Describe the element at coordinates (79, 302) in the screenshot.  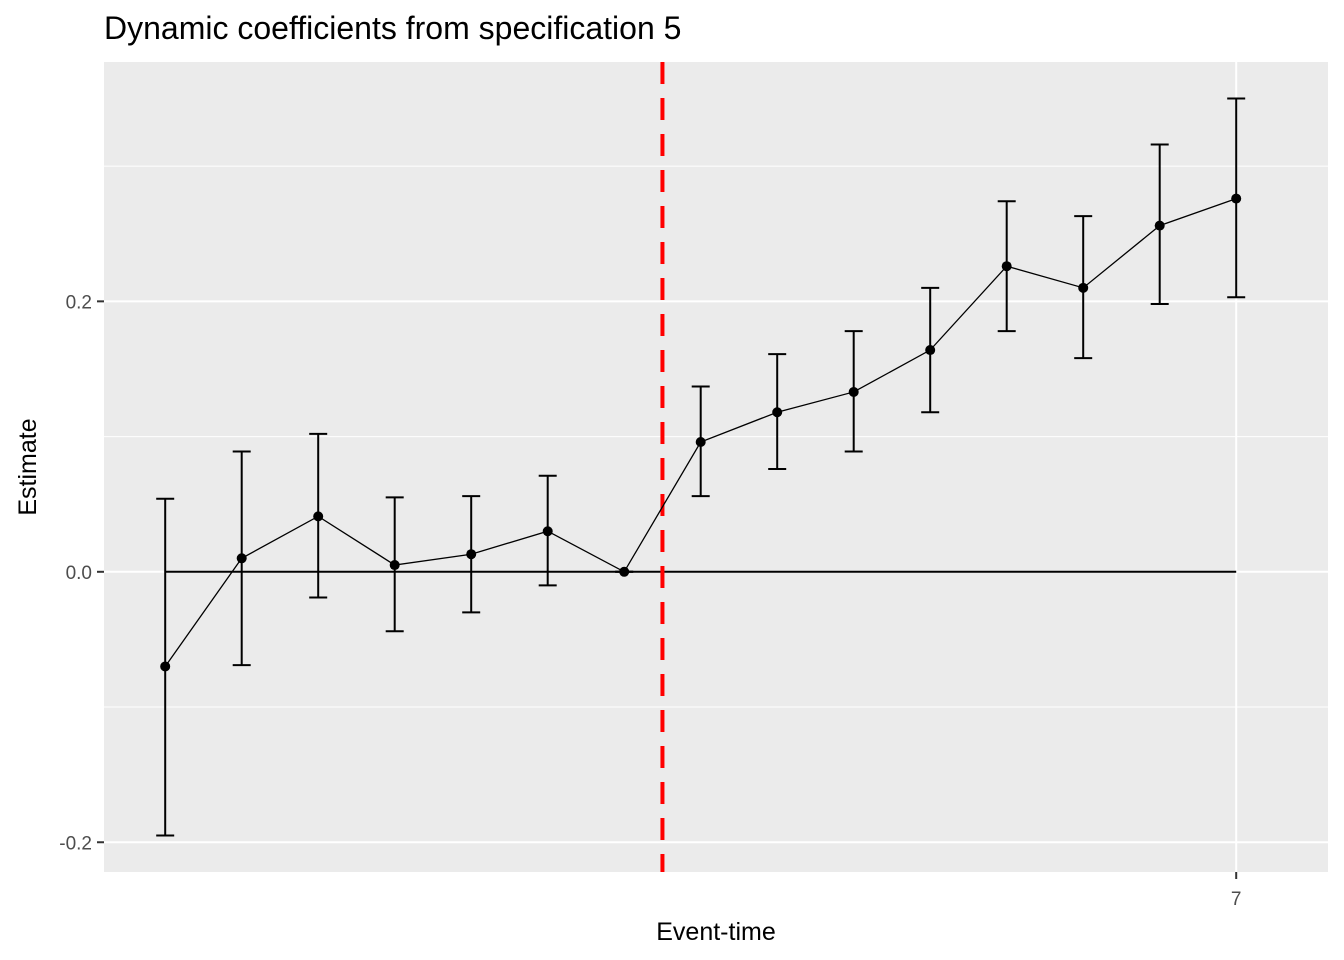
I see `y-tick-label: 0.2` at that location.